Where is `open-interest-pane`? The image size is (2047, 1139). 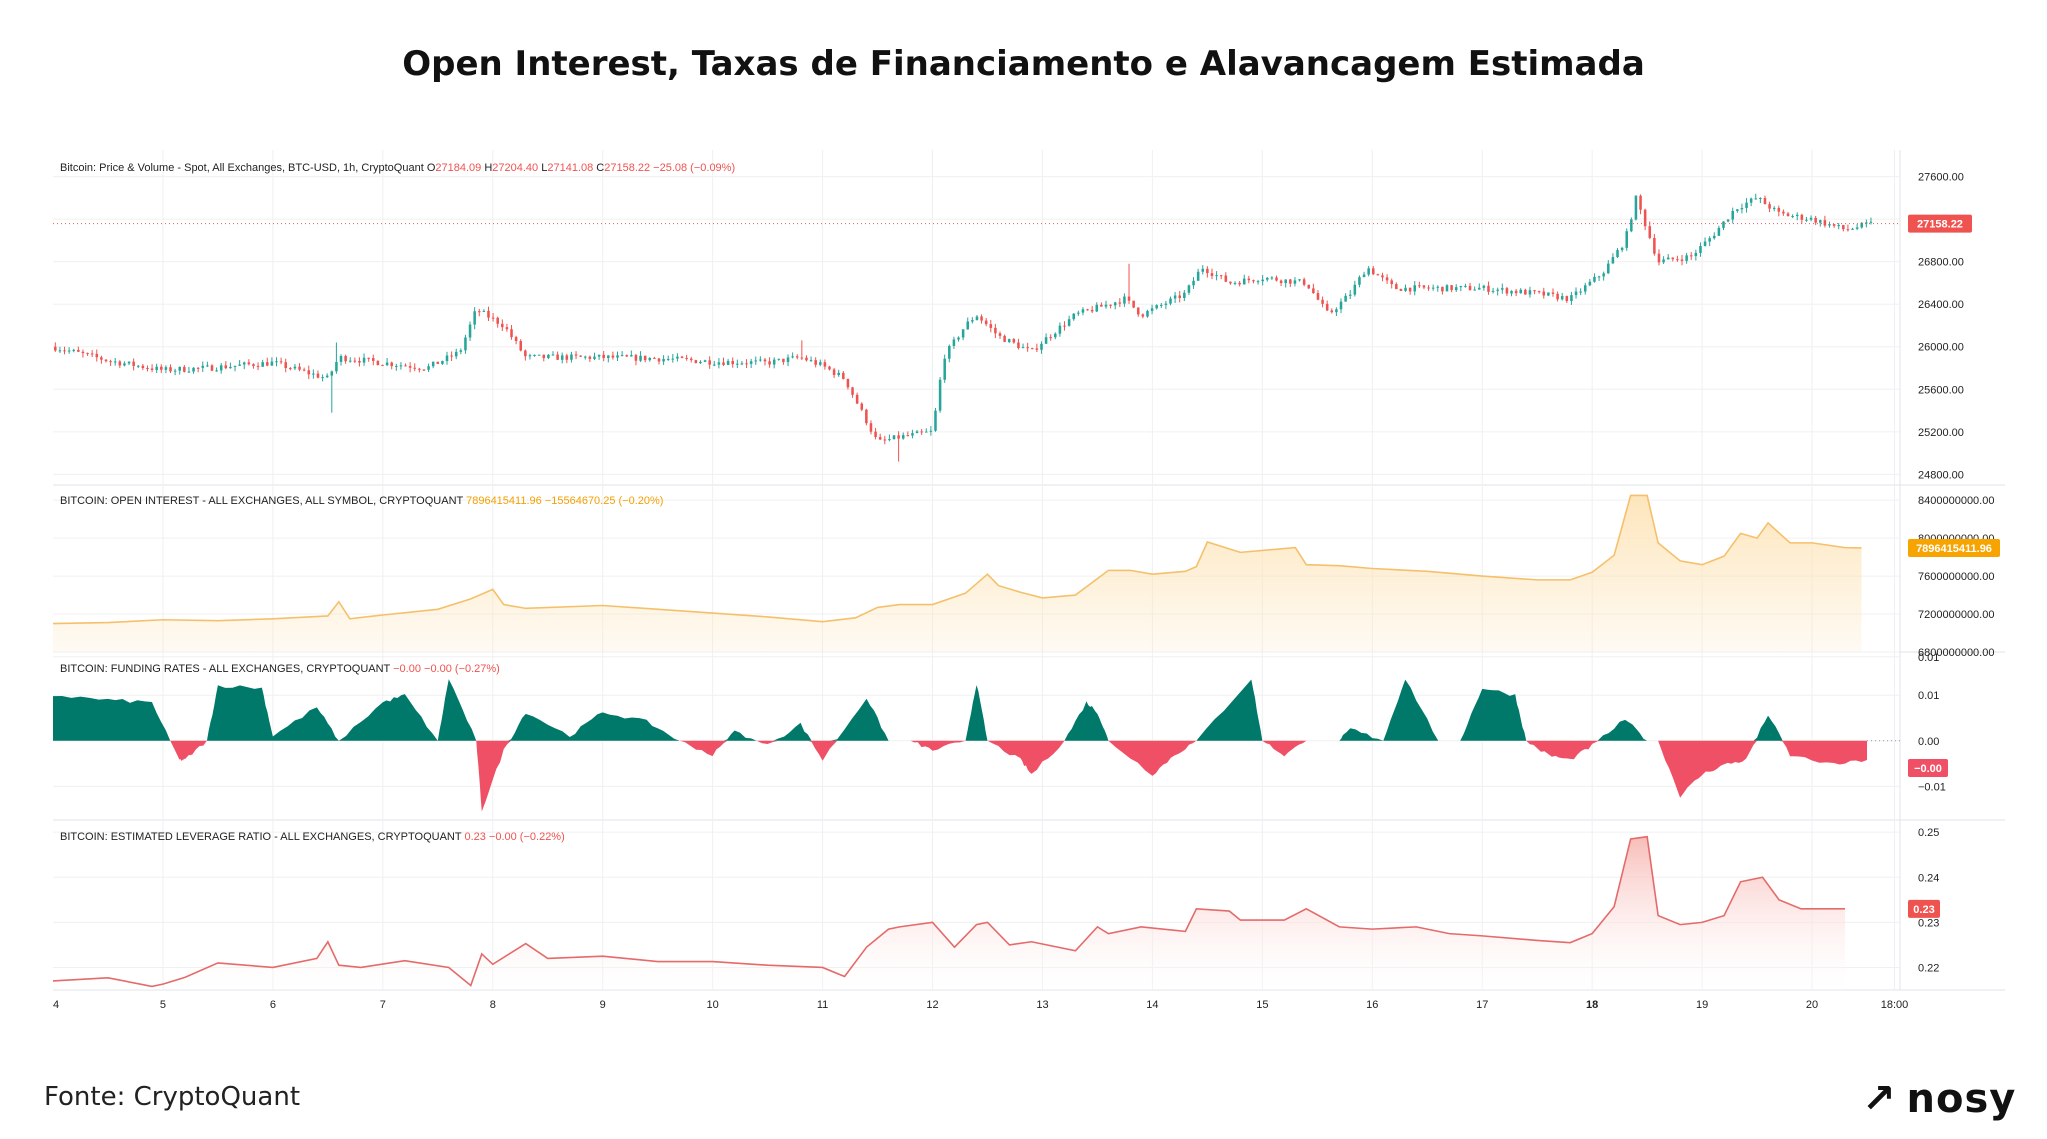
open-interest-pane is located at coordinates (957, 573).